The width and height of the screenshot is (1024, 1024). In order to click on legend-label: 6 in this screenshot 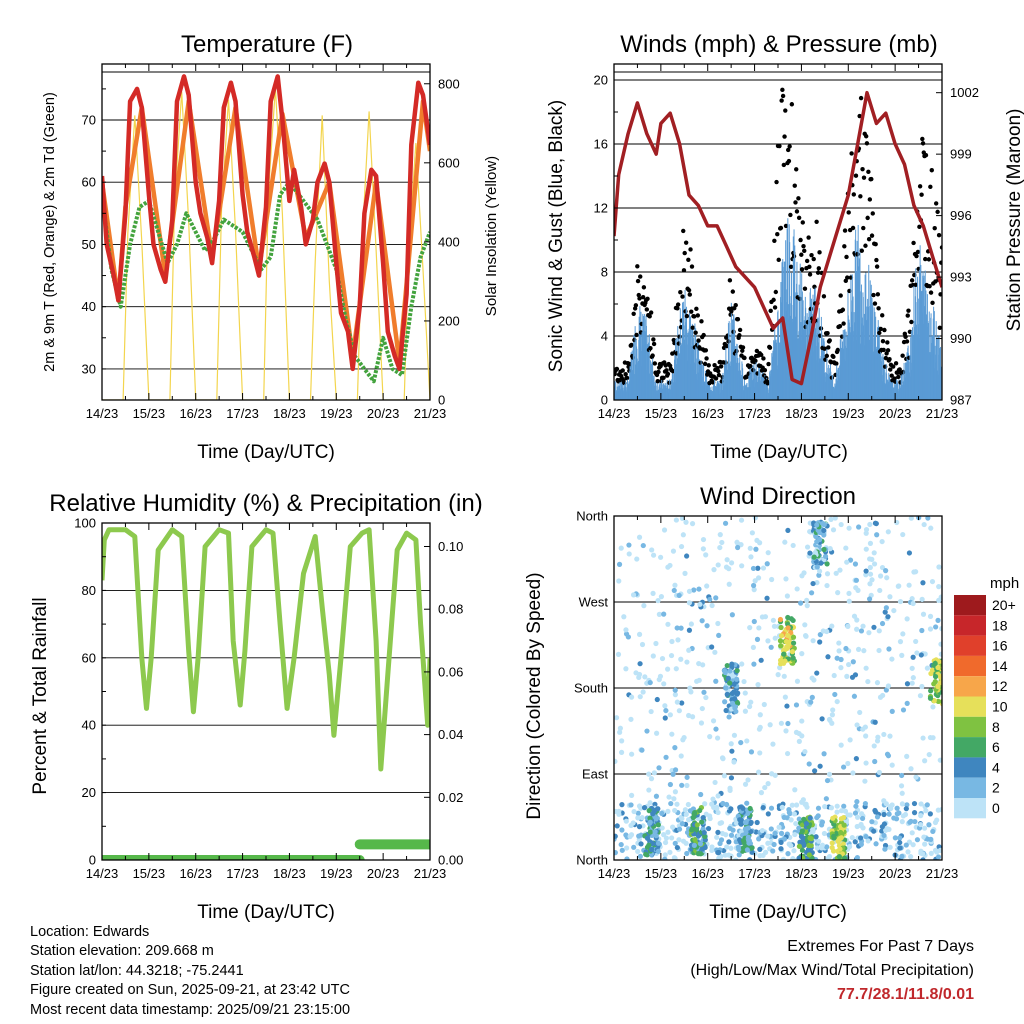, I will do `click(996, 747)`.